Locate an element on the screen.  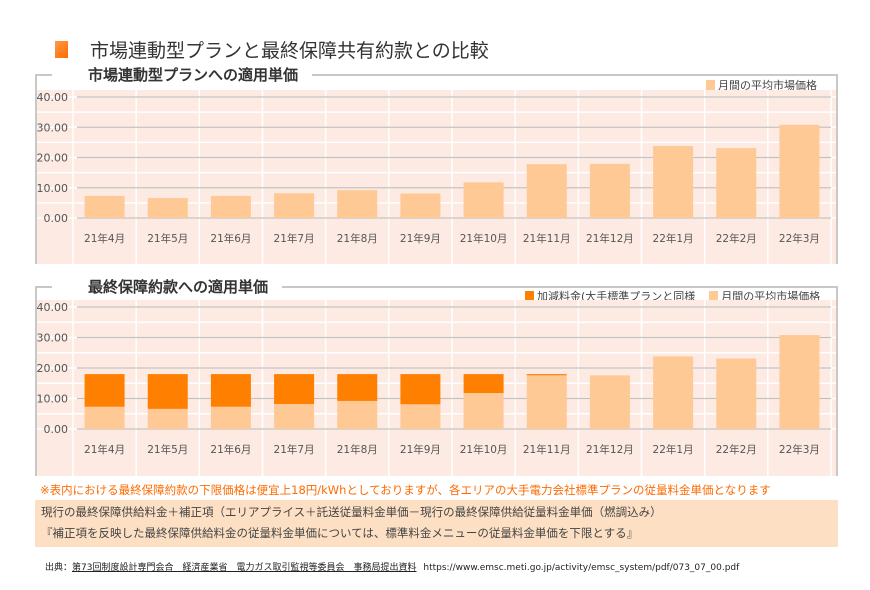
page-title: 市場連動型プランと最終保障共有約款との比較 is located at coordinates (289, 51).